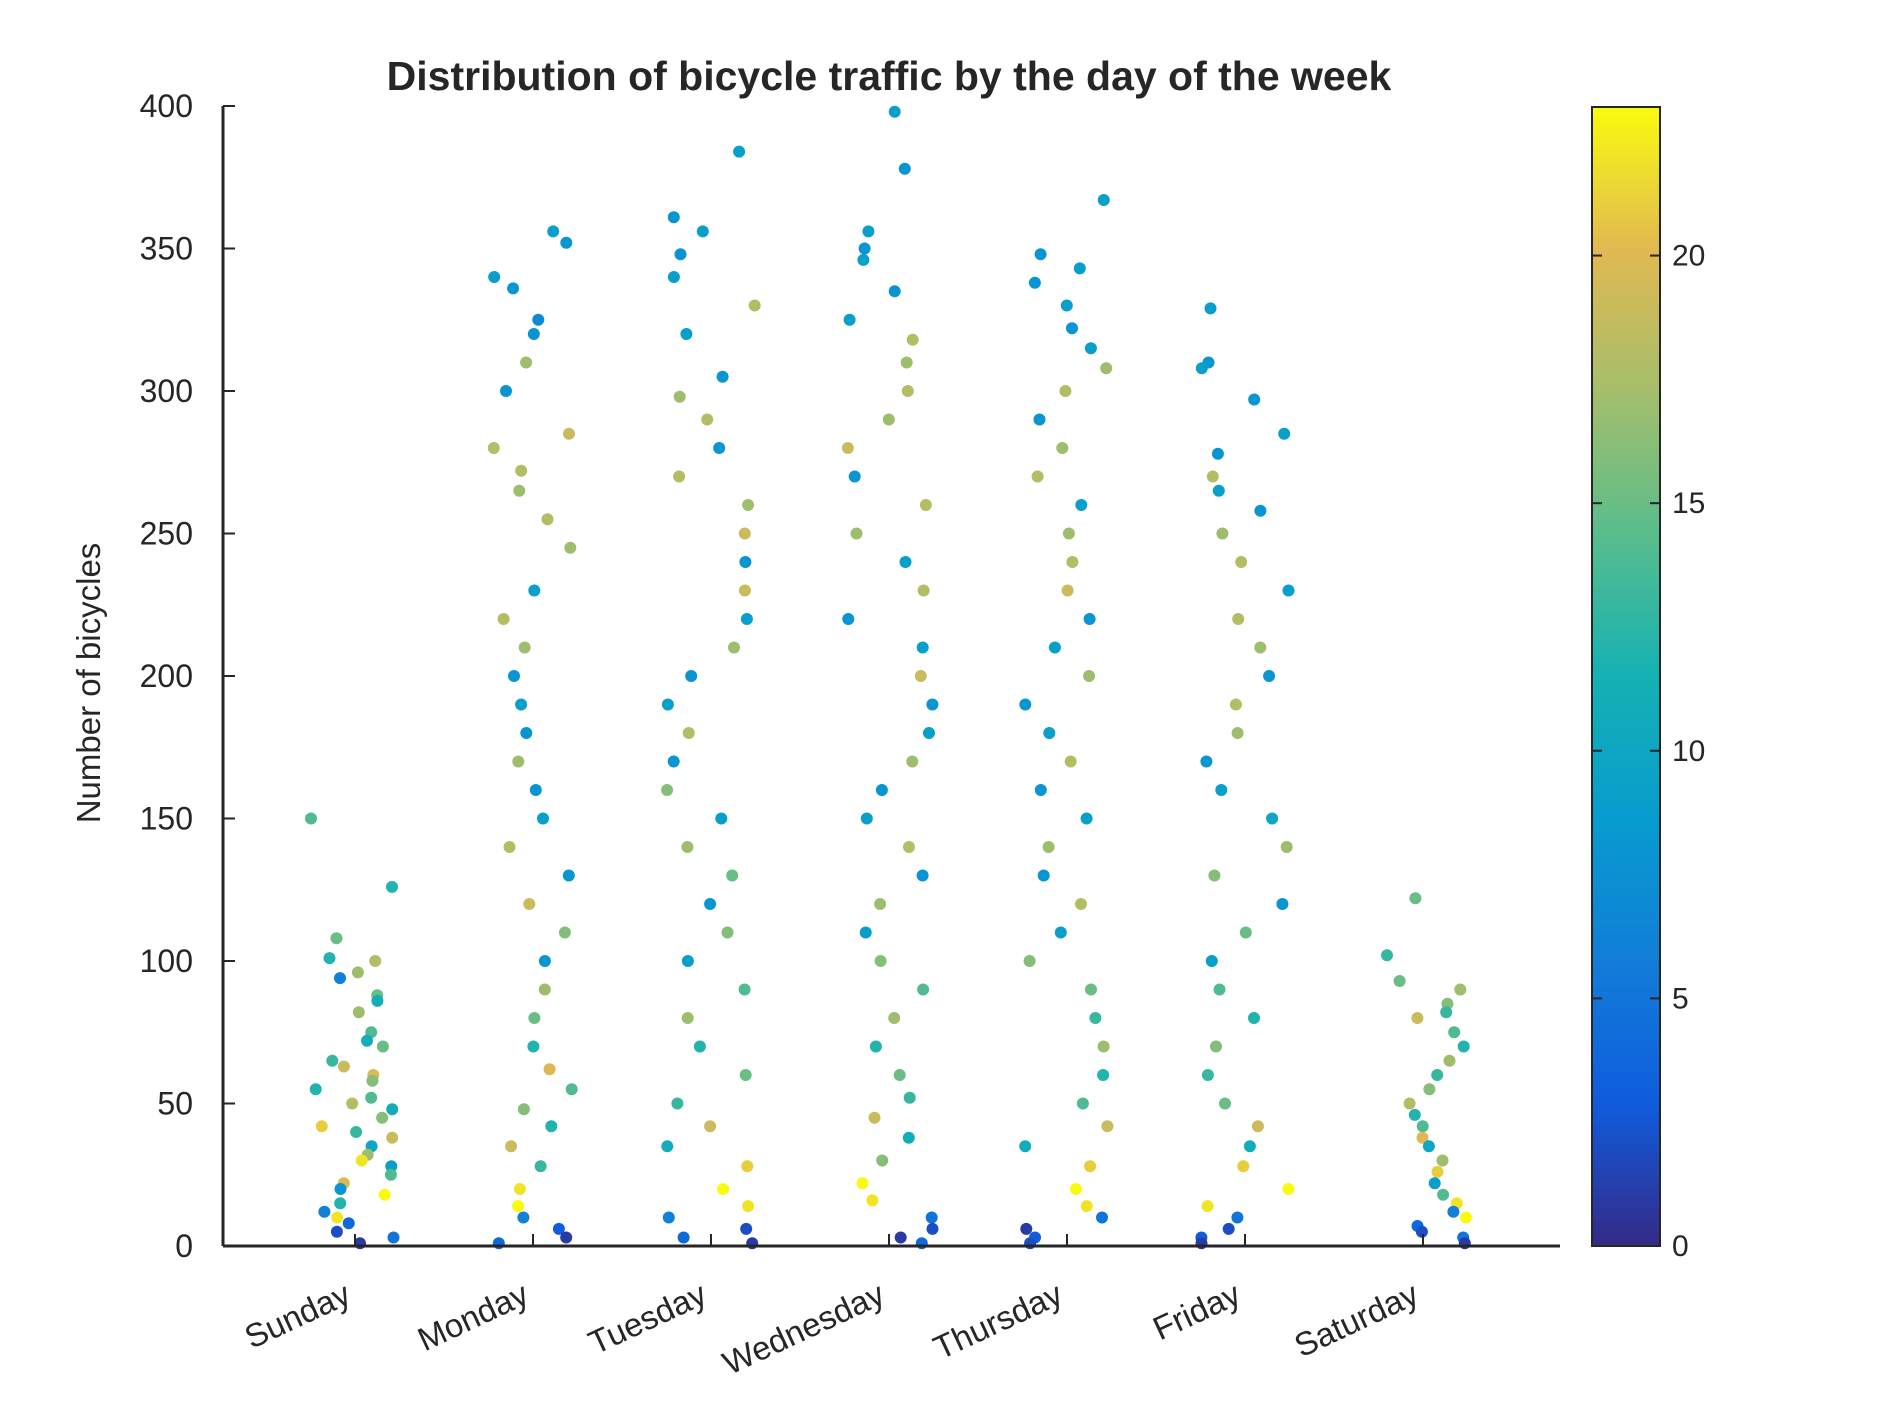  What do you see at coordinates (166, 391) in the screenshot?
I see `y-tick-label: 300` at bounding box center [166, 391].